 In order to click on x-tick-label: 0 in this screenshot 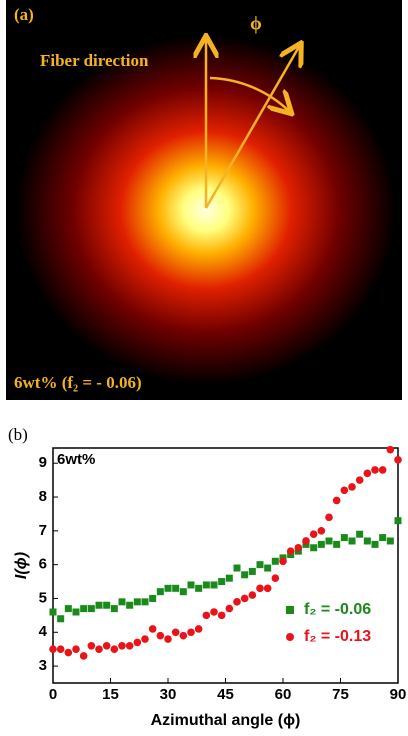, I will do `click(53, 694)`.